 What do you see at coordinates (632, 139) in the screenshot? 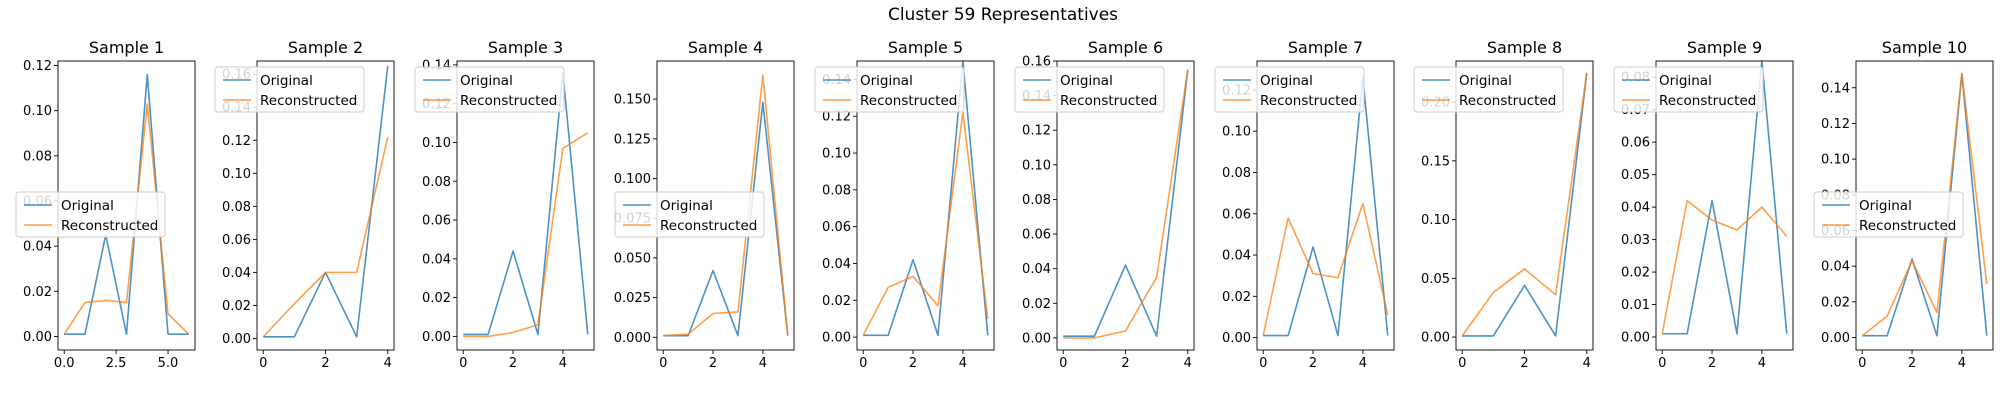
I see `y-tick-label: 0.125` at bounding box center [632, 139].